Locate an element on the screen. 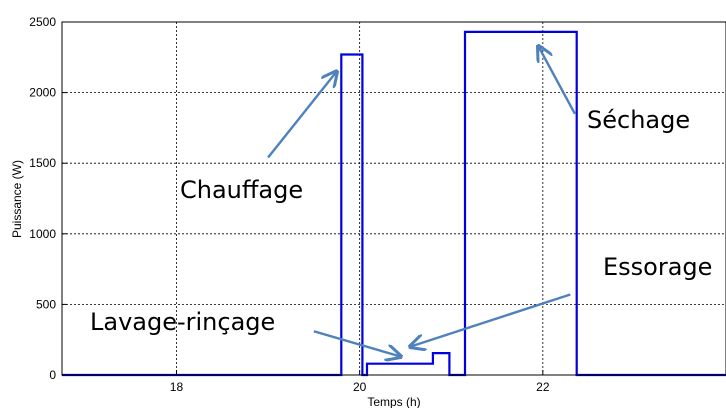 This screenshot has height=408, width=726. x-tick-label: 18 is located at coordinates (177, 387).